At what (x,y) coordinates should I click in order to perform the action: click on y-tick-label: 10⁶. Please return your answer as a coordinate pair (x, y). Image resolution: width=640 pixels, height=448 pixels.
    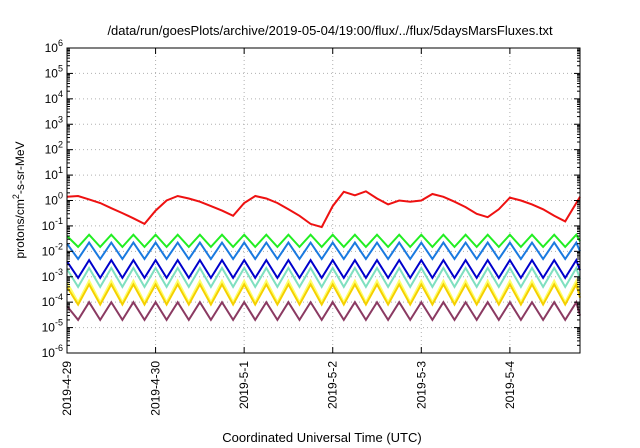
    Looking at the image, I should click on (54, 46).